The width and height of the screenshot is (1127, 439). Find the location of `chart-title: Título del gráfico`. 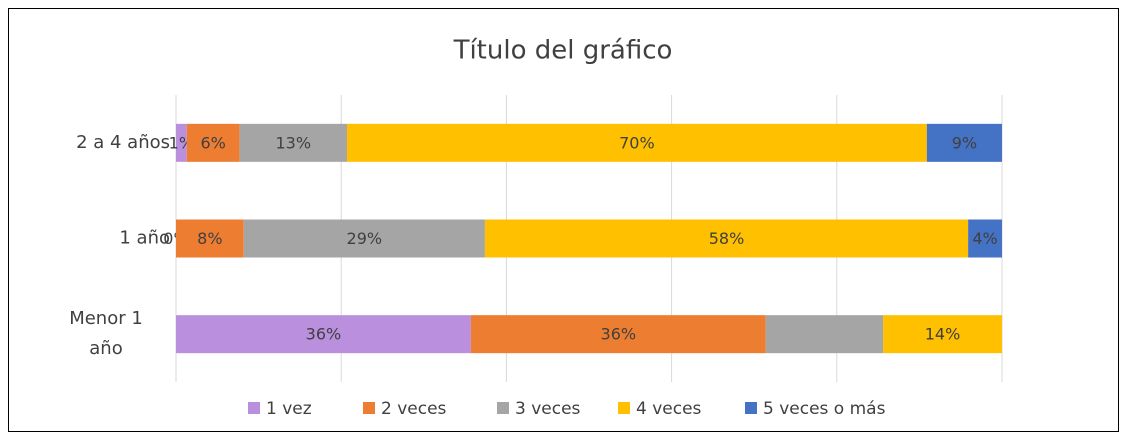

chart-title: Título del gráfico is located at coordinates (563, 51).